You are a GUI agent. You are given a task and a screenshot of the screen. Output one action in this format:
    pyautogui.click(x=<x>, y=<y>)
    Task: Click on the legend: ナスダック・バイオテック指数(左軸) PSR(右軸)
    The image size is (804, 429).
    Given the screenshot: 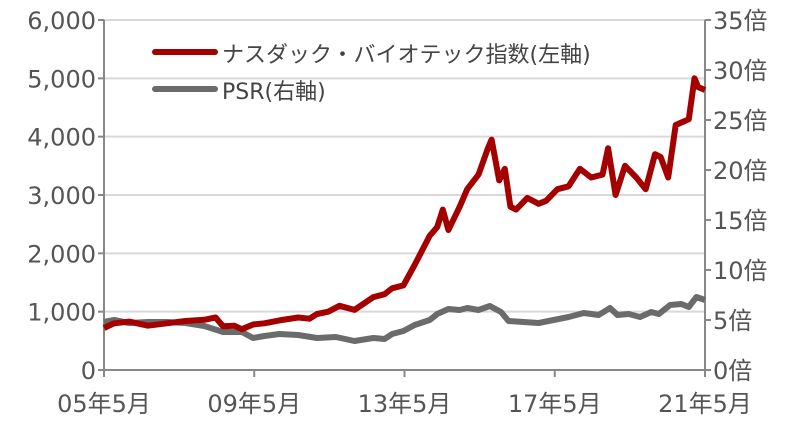 What is the action you would take?
    pyautogui.click(x=371, y=74)
    